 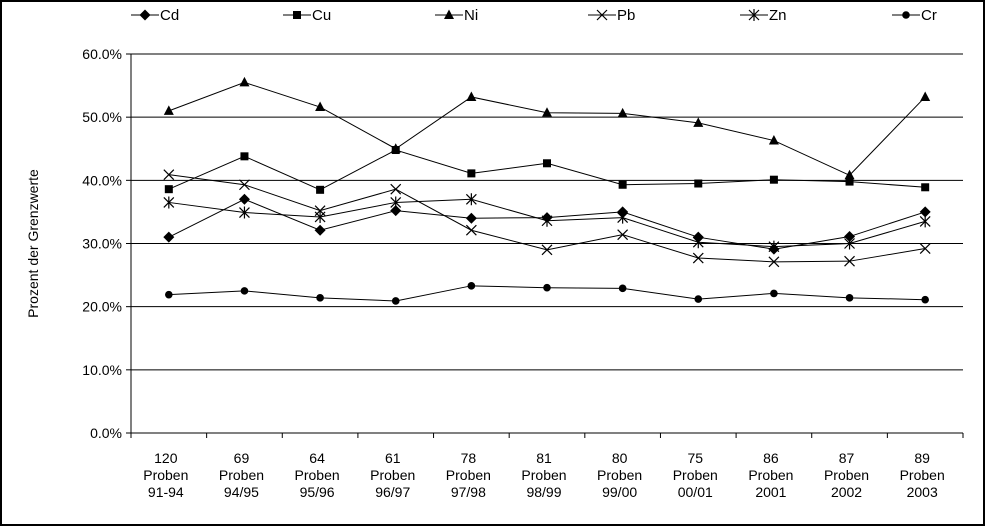 What do you see at coordinates (393, 458) in the screenshot?
I see `x-tick-label-line: 61` at bounding box center [393, 458].